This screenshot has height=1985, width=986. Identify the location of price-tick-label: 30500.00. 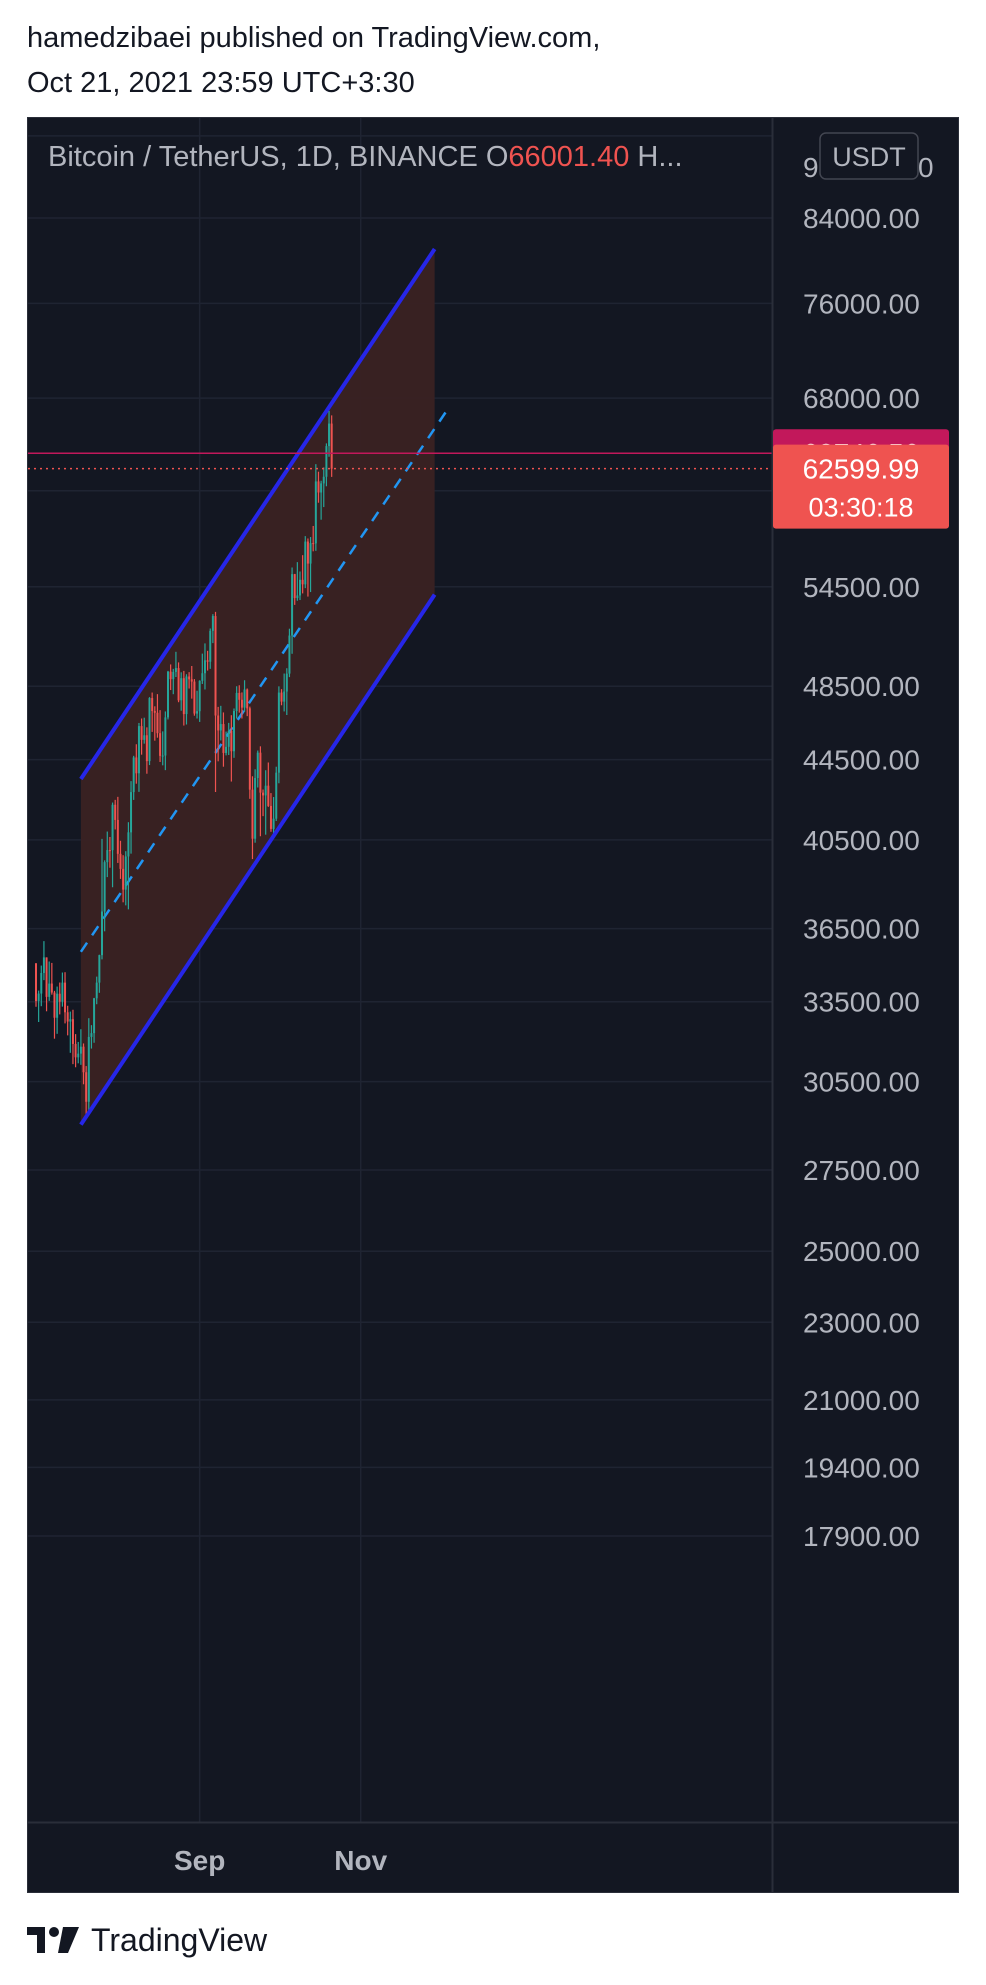
(861, 1082).